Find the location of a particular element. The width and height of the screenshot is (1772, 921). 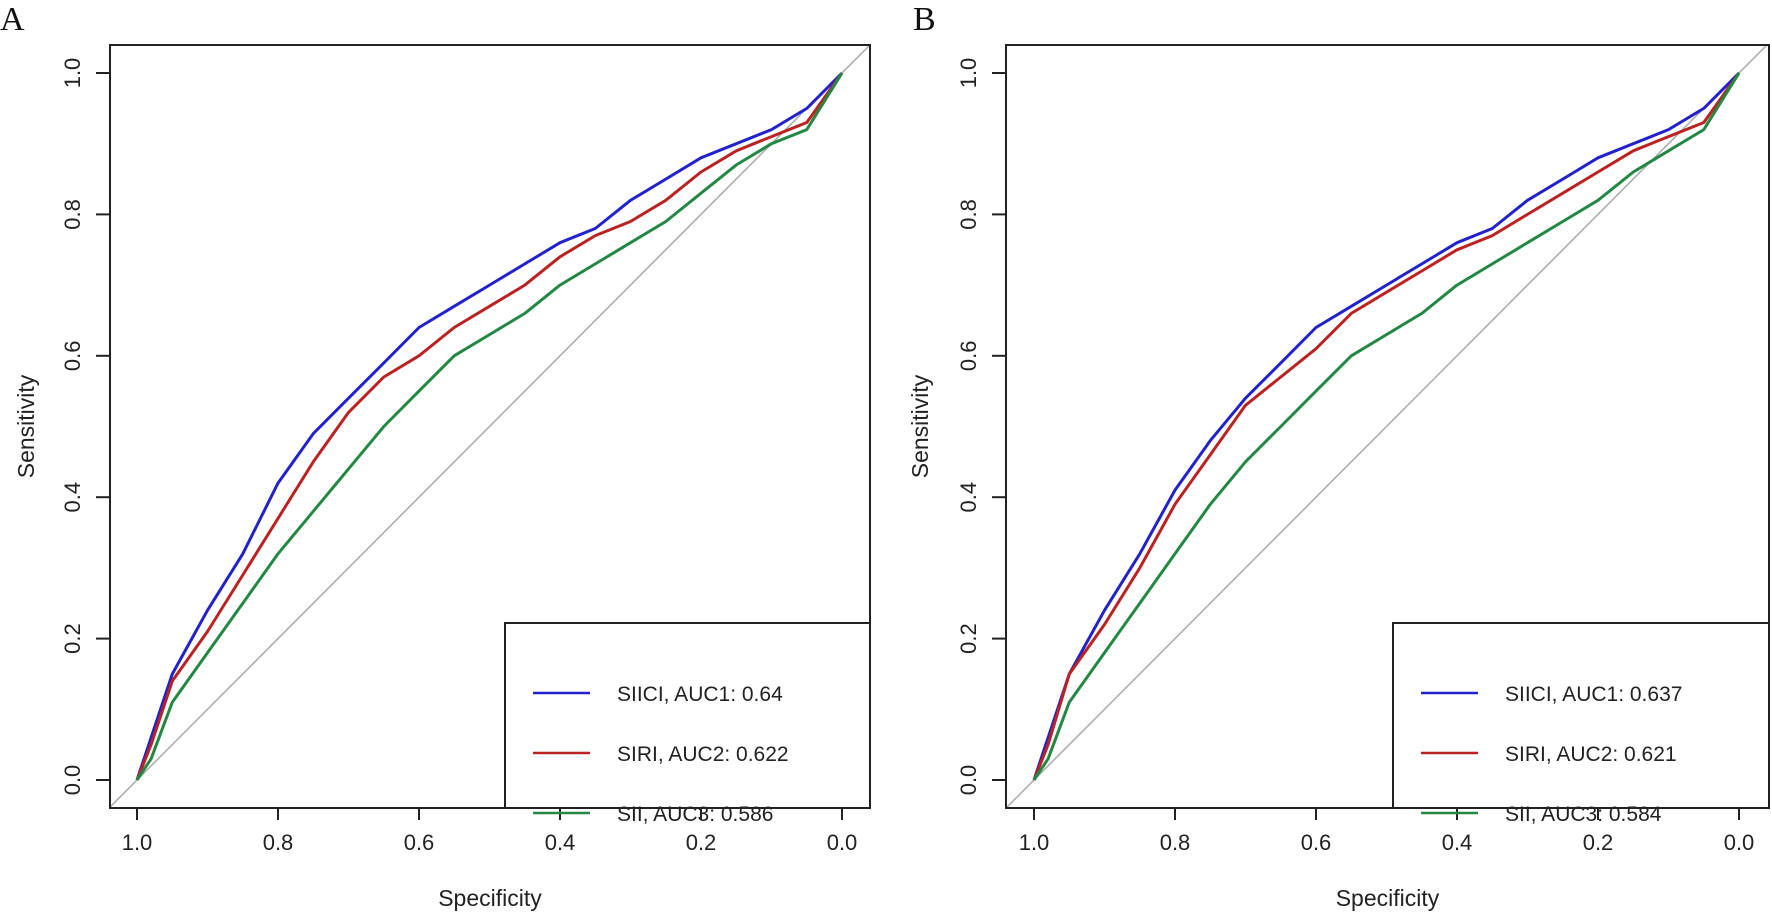

panel-label: A is located at coordinates (12, 19).